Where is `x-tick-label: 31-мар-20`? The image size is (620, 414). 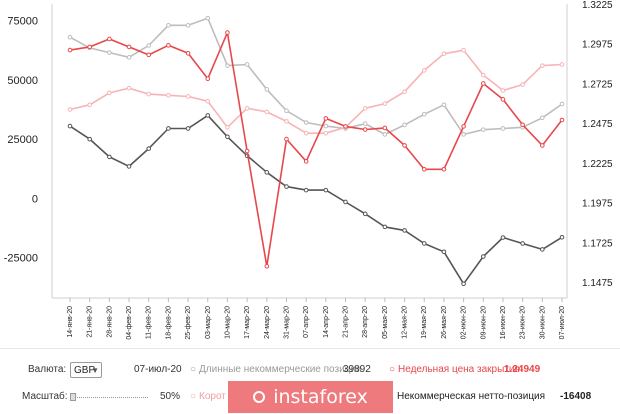
x-tick-label: 31-мар-20 is located at coordinates (286, 322).